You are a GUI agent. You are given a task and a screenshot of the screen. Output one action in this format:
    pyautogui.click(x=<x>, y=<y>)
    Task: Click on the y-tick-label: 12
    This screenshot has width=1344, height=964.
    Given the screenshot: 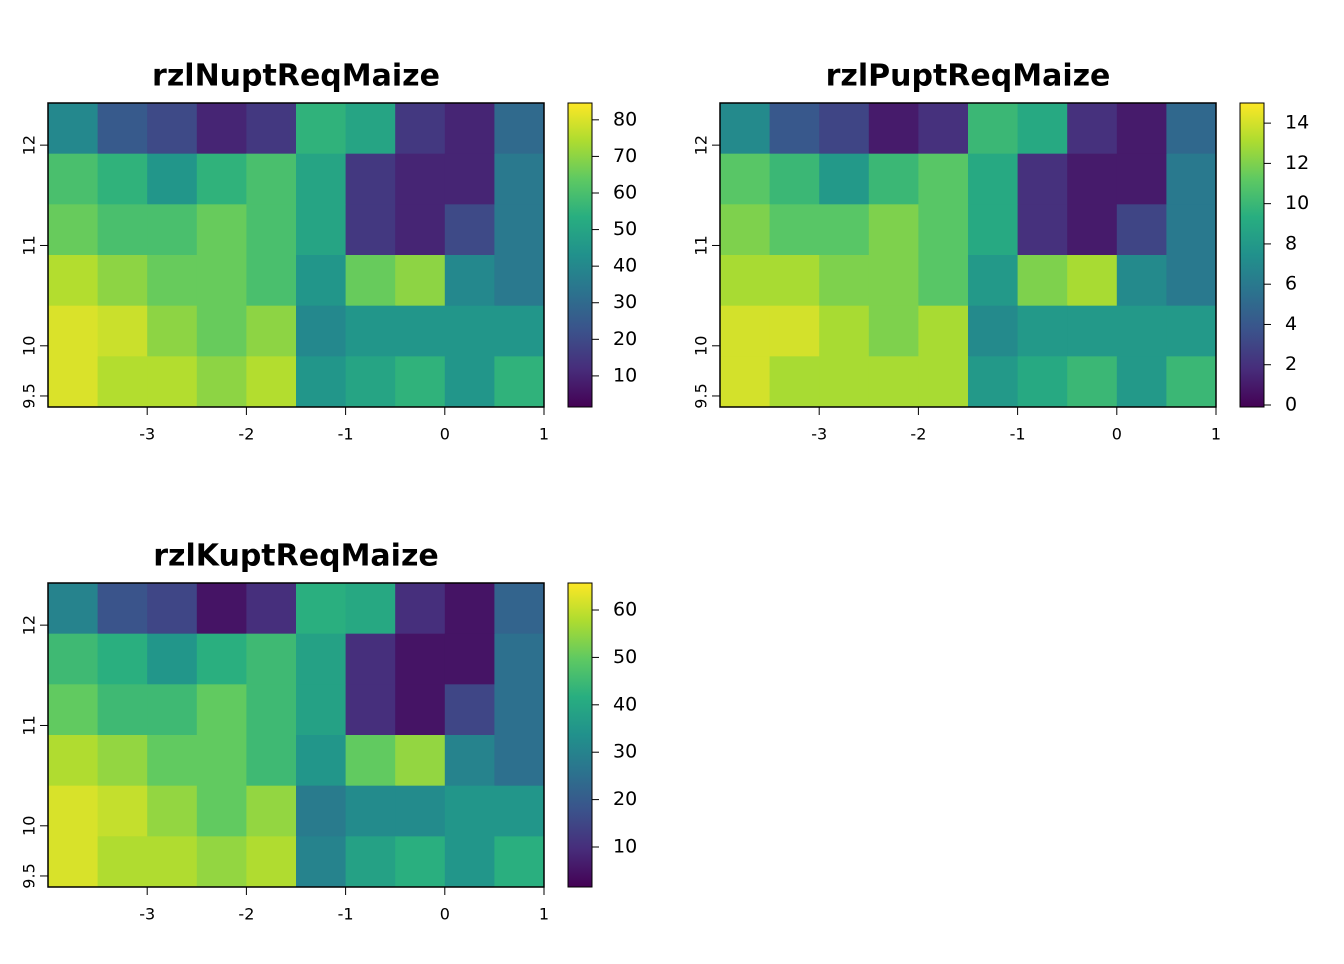 What is the action you would take?
    pyautogui.click(x=701, y=145)
    